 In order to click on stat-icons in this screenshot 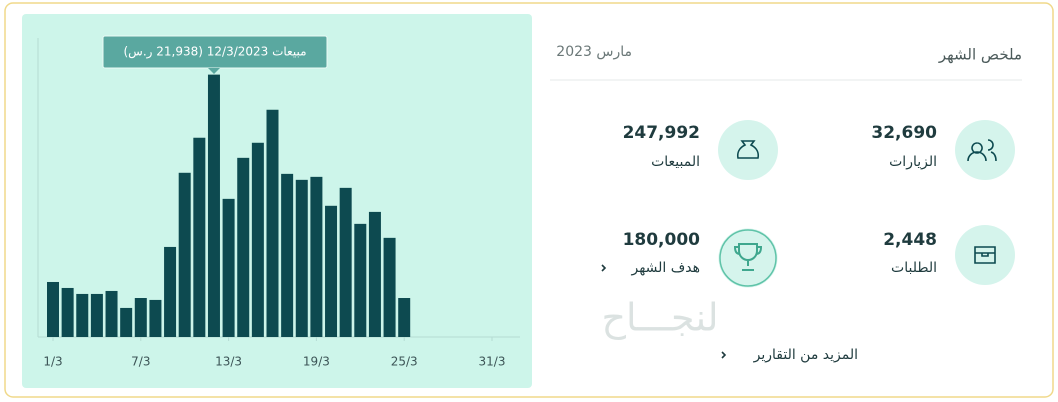, I will do `click(865, 205)`.